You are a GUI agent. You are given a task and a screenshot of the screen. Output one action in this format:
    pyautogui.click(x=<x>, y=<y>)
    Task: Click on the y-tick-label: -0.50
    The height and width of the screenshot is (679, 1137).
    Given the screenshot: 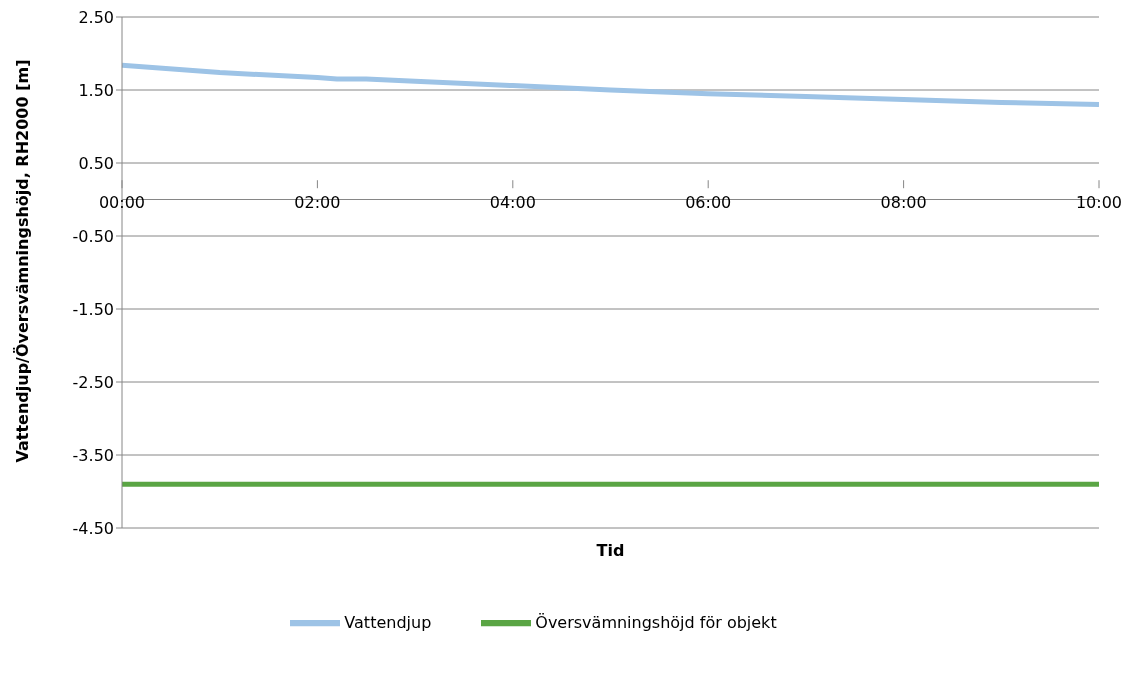 What is the action you would take?
    pyautogui.click(x=93, y=236)
    